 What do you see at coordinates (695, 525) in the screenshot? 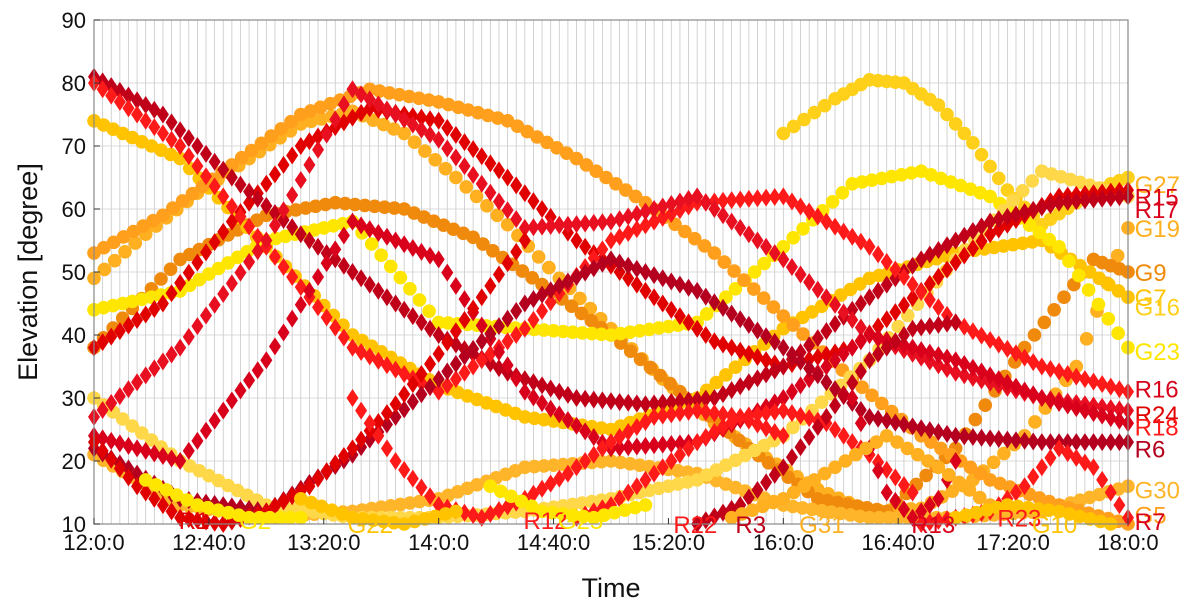
I see `satellite-label-R22: R22` at bounding box center [695, 525].